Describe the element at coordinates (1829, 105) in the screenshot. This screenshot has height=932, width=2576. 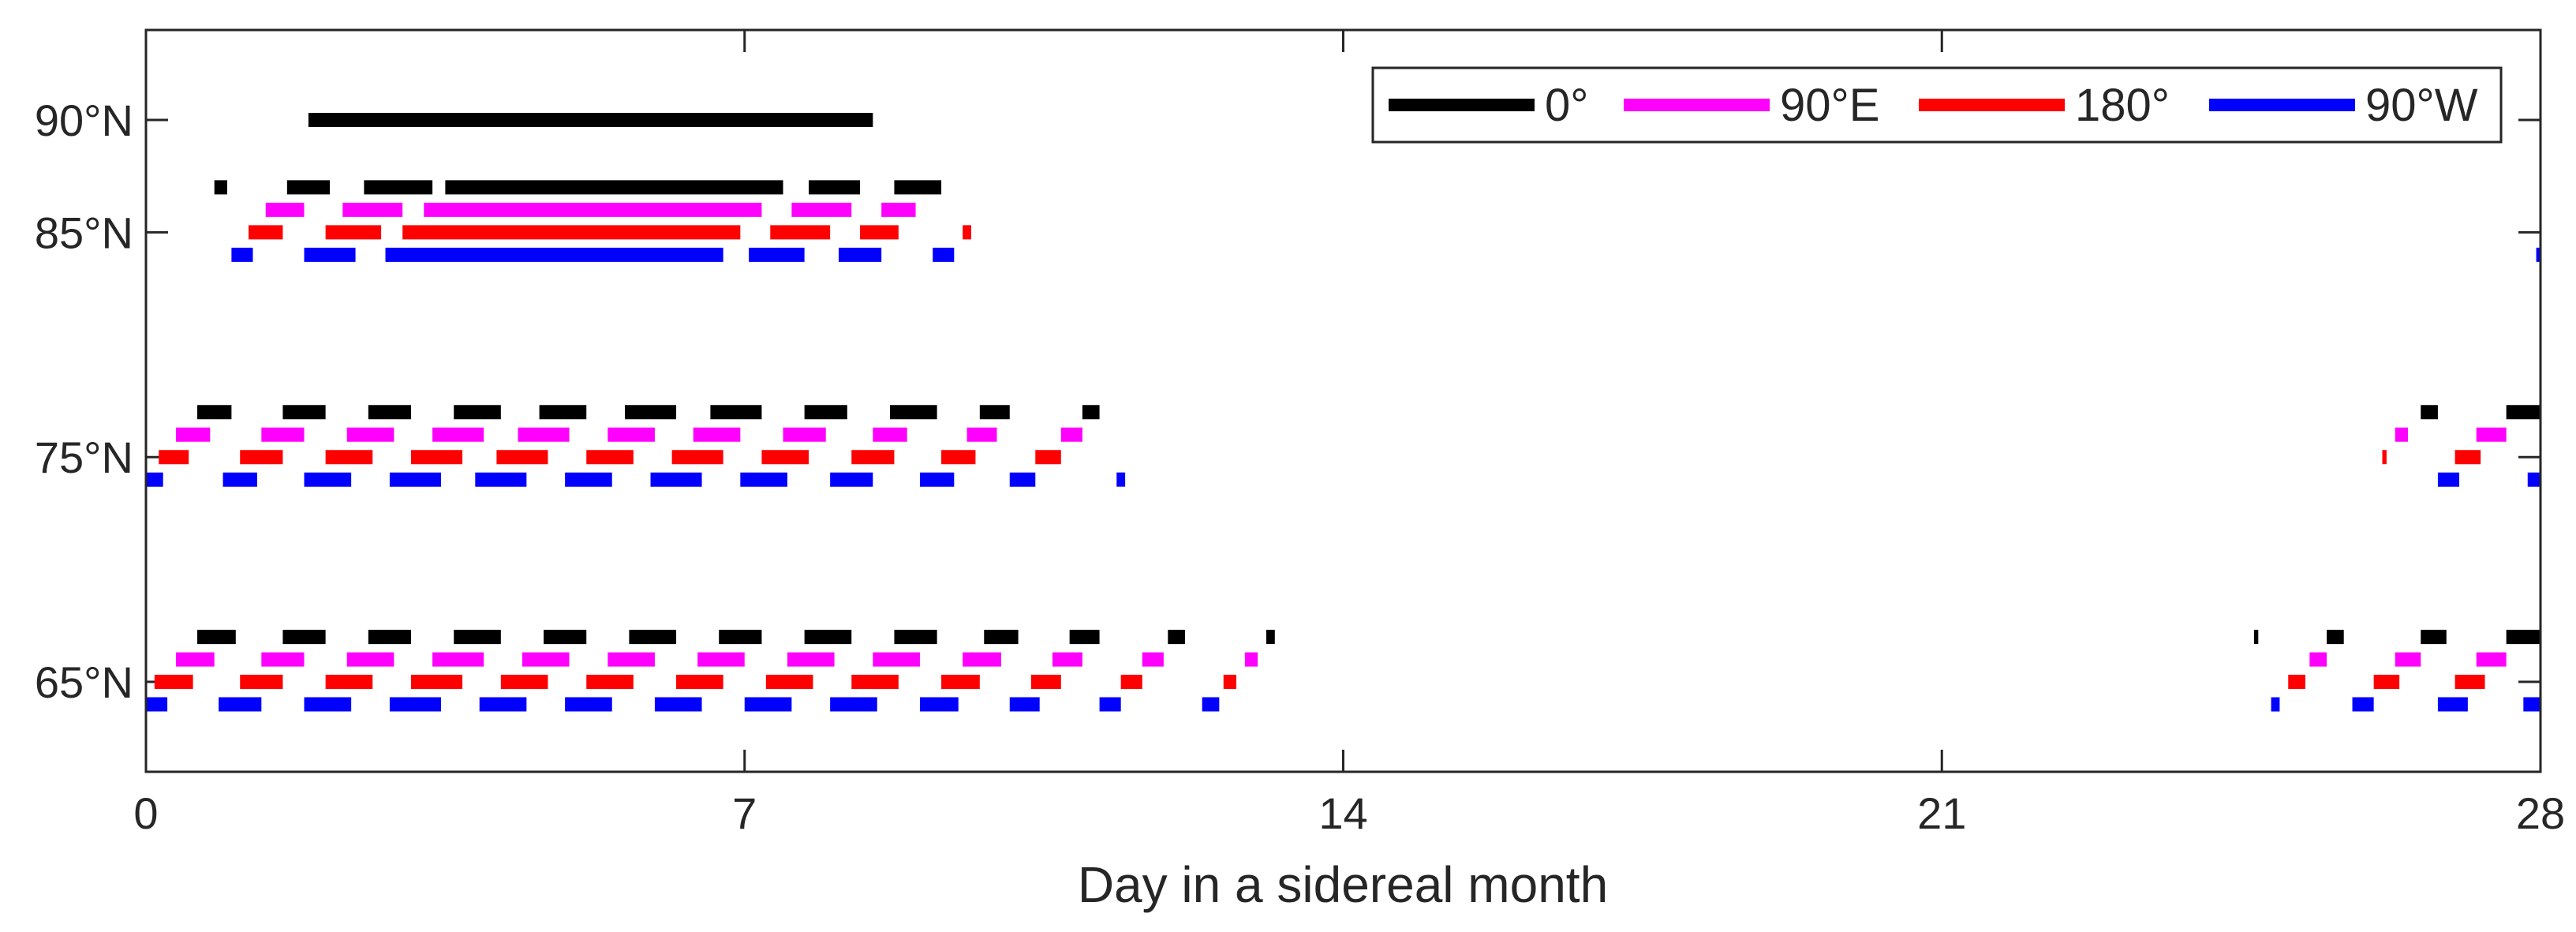
I see `legend-label: 90°E` at that location.